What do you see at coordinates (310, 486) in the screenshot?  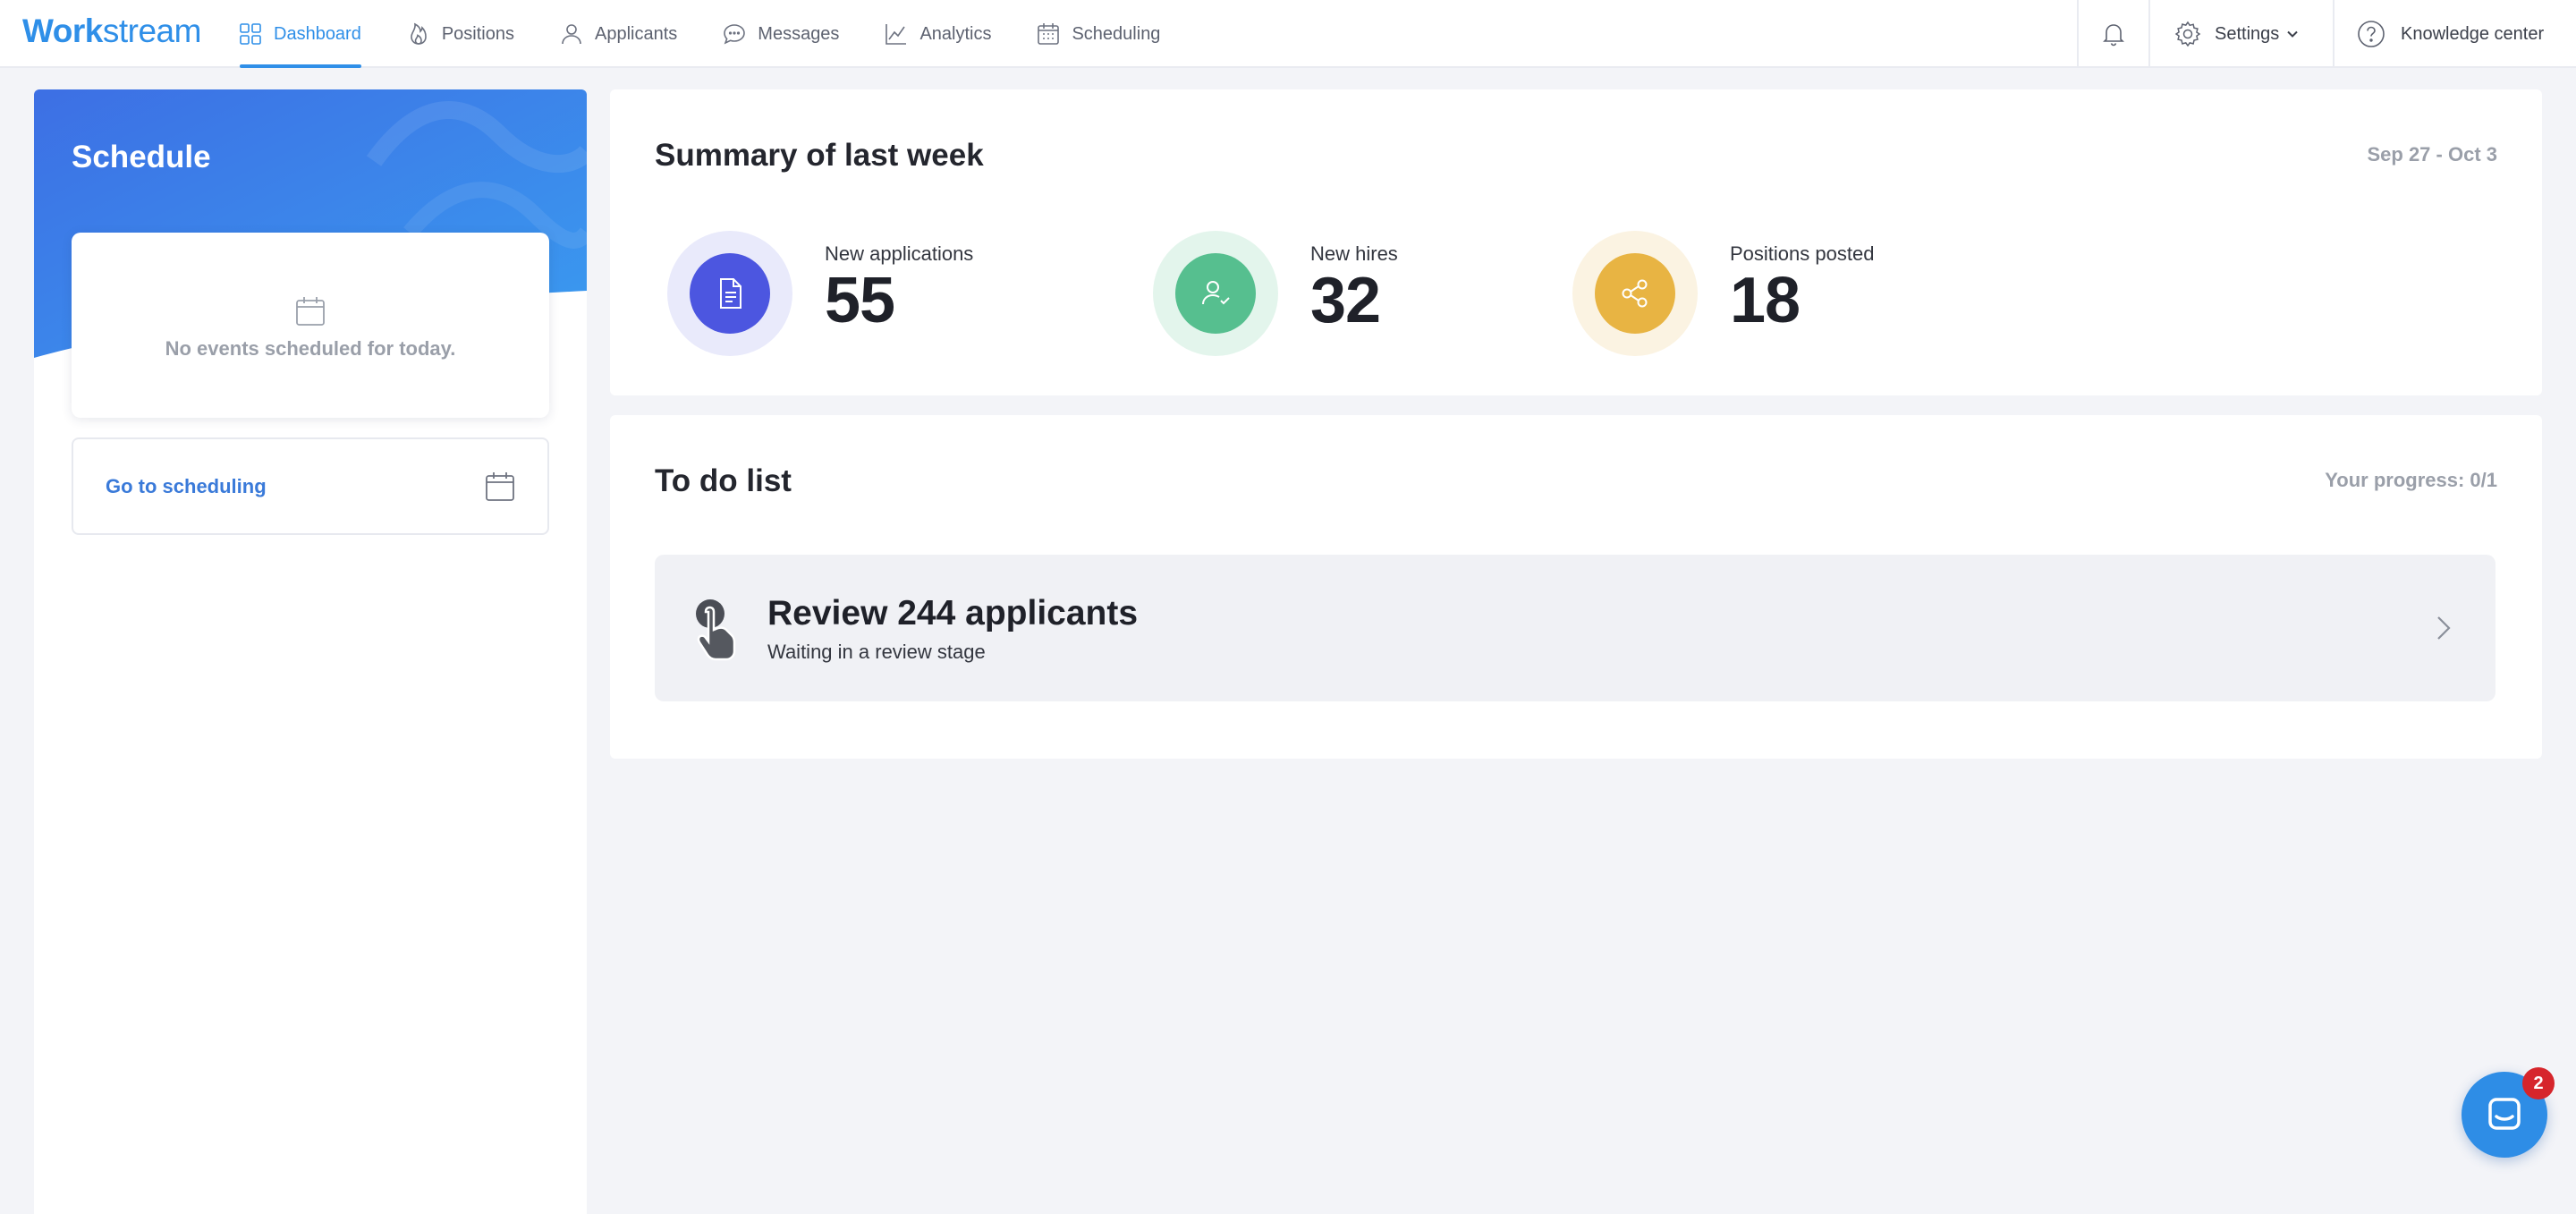 I see `go-to-scheduling-link: Go to scheduling` at bounding box center [310, 486].